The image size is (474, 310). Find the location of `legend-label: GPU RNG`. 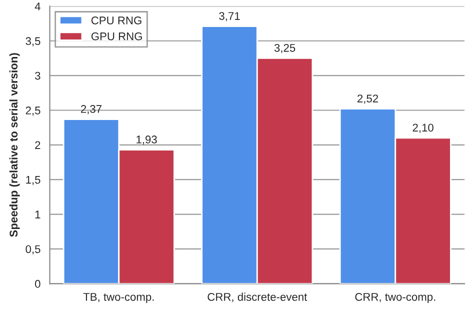

legend-label: GPU RNG is located at coordinates (116, 36).